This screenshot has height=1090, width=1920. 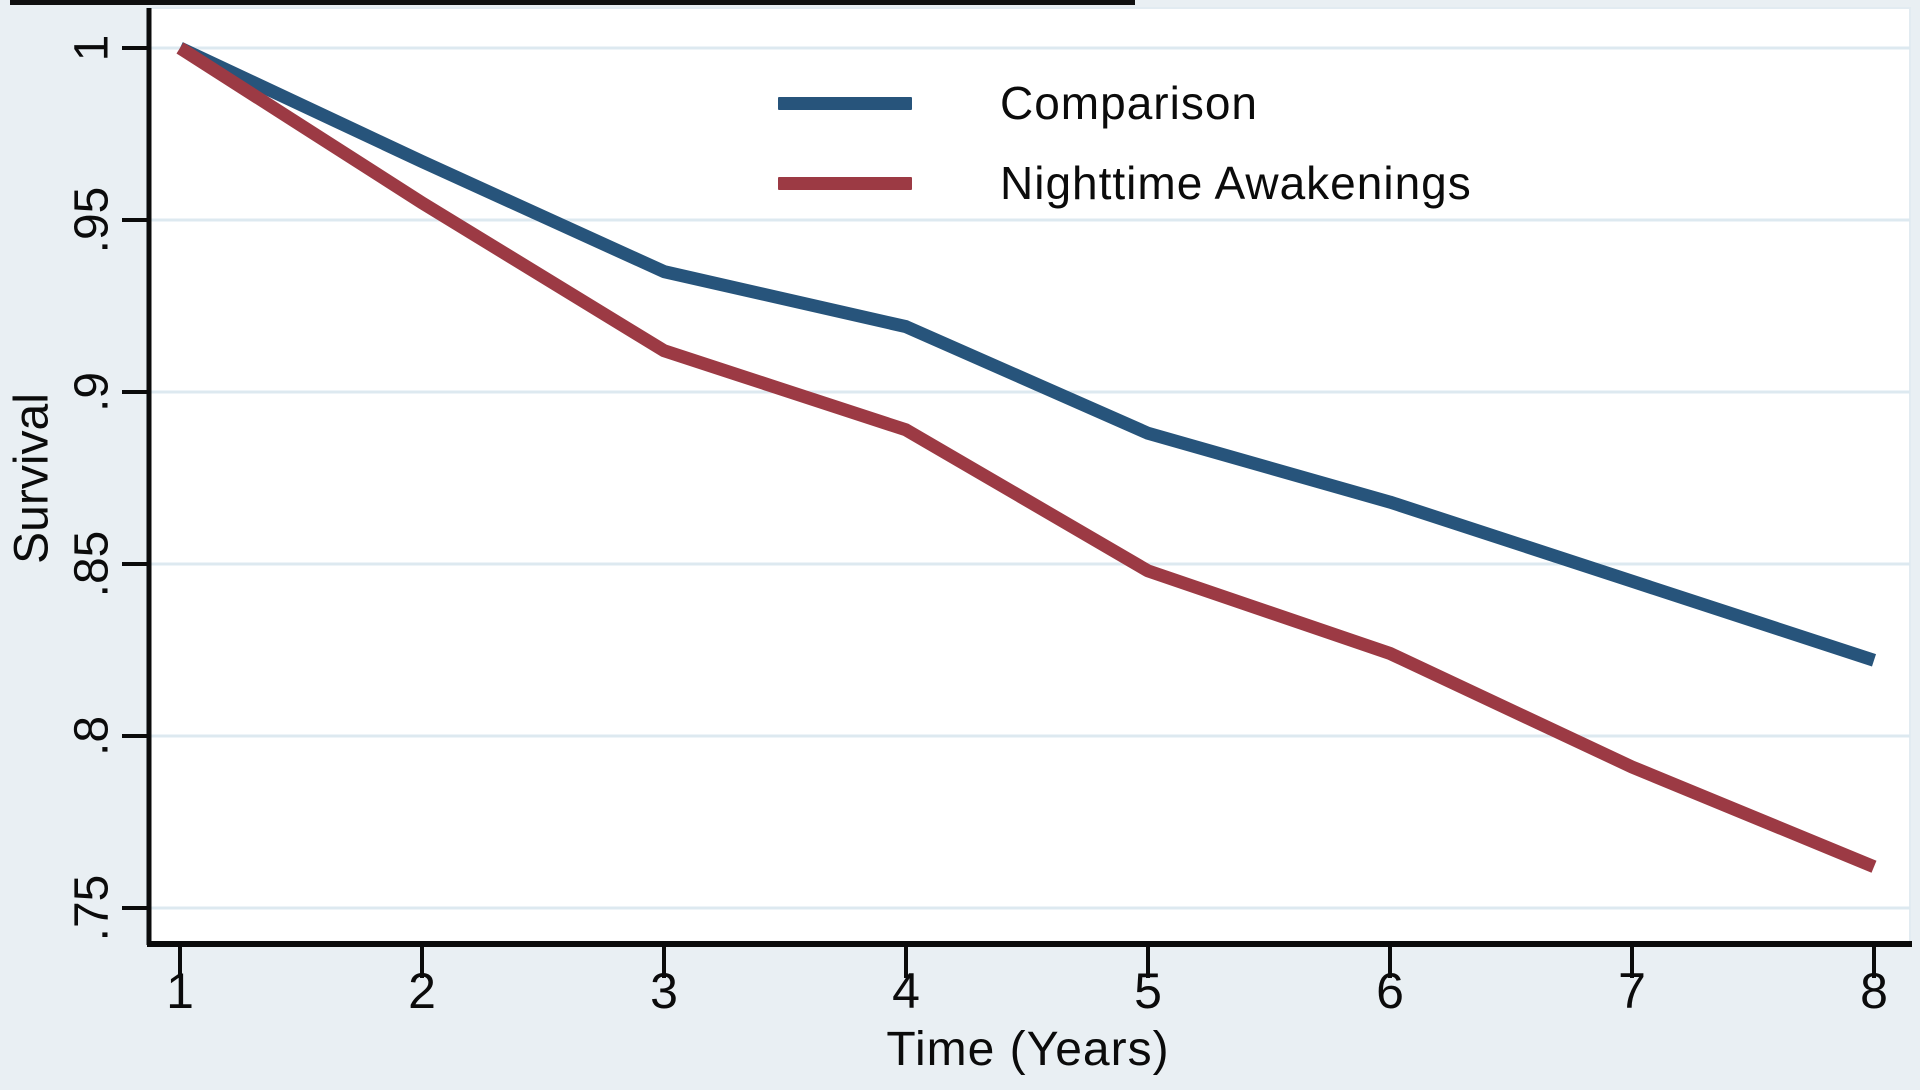 What do you see at coordinates (1028, 1049) in the screenshot?
I see `x-axis-title: Time (Years)` at bounding box center [1028, 1049].